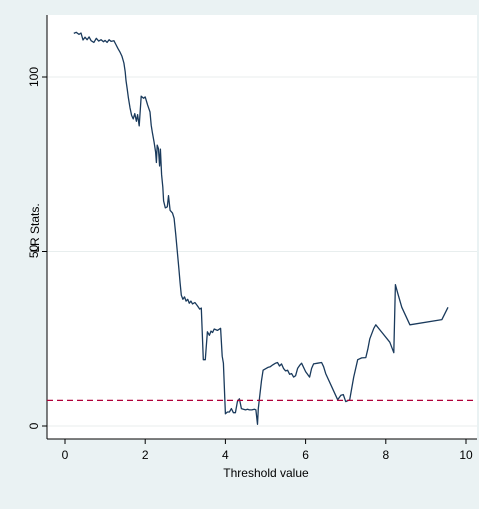  Describe the element at coordinates (34, 252) in the screenshot. I see `y-tick-label: 50` at that location.